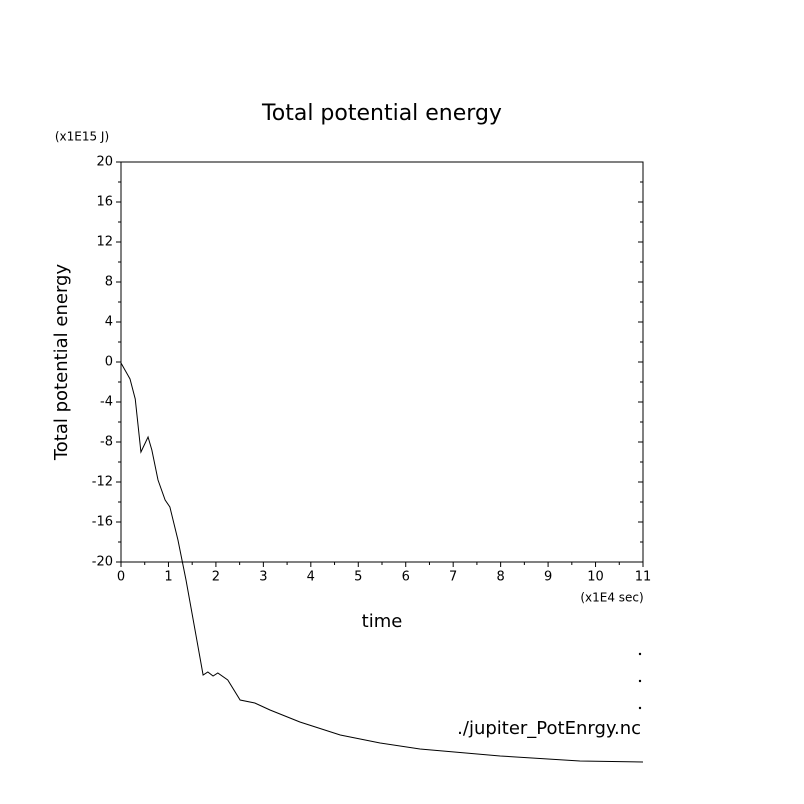 This screenshot has height=804, width=804. What do you see at coordinates (406, 577) in the screenshot?
I see `x-tick-label: 6` at bounding box center [406, 577].